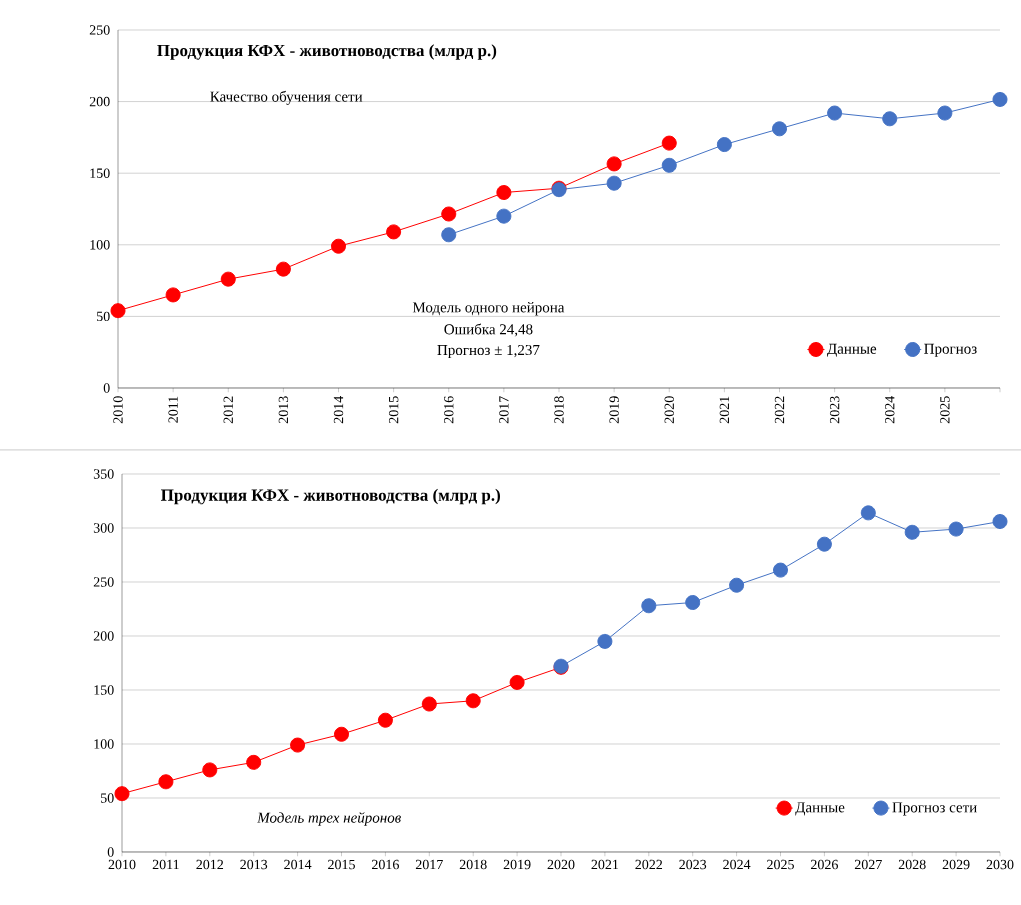 The height and width of the screenshot is (905, 1021). What do you see at coordinates (329, 818) in the screenshot?
I see `annotation: Модель трех нейронов` at bounding box center [329, 818].